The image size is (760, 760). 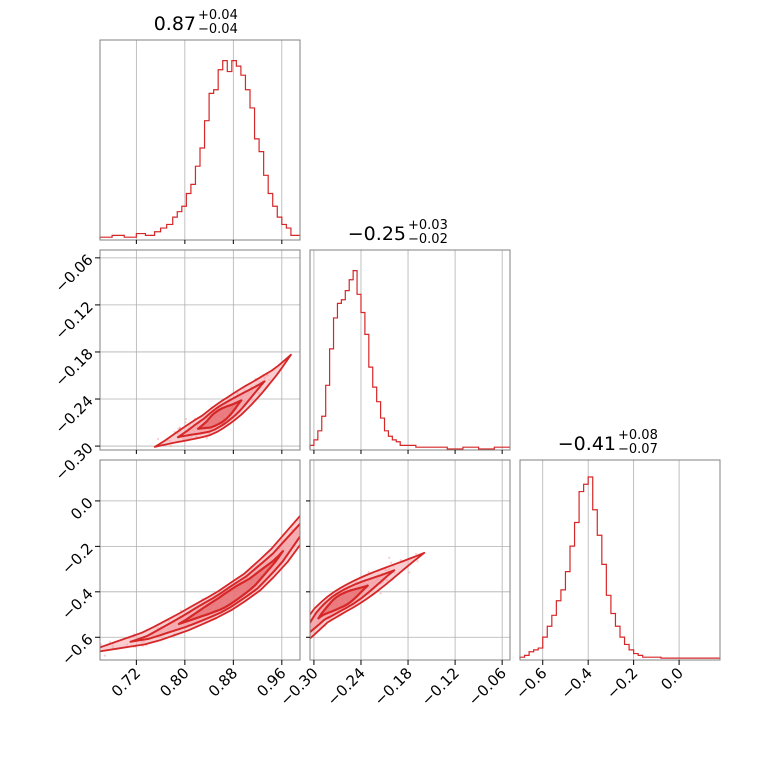 I want to click on param-title-plus-0: +0.04, so click(x=218, y=15).